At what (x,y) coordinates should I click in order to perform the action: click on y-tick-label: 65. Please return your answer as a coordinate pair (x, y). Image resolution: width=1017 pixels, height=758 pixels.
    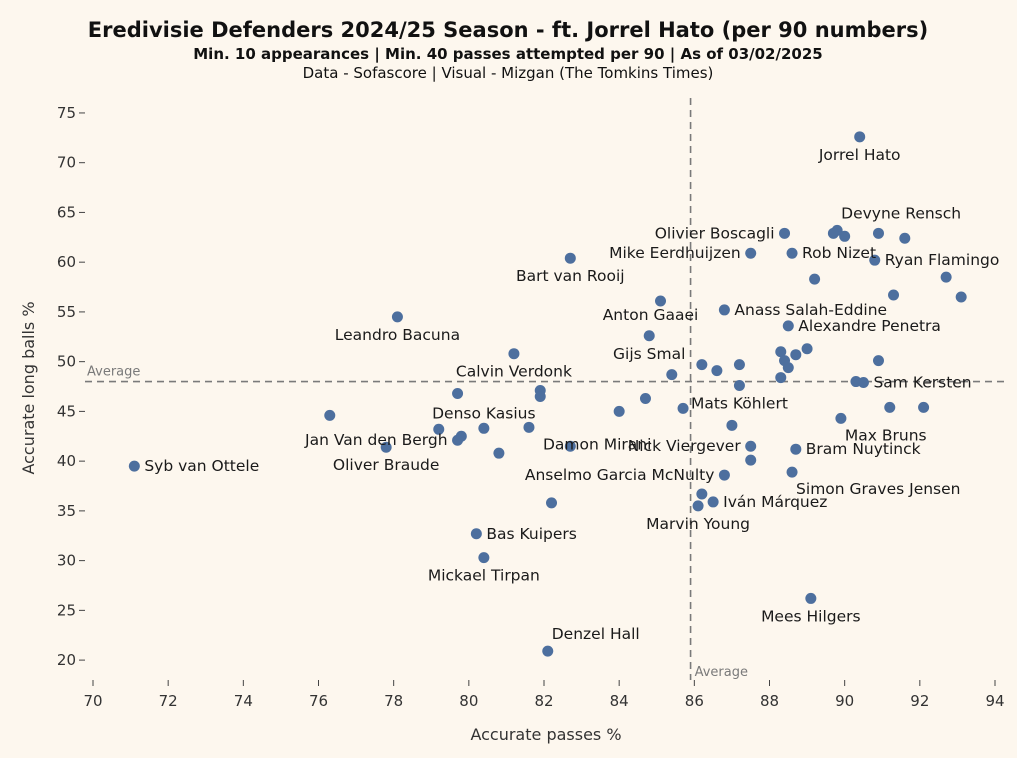
    Looking at the image, I should click on (66, 212).